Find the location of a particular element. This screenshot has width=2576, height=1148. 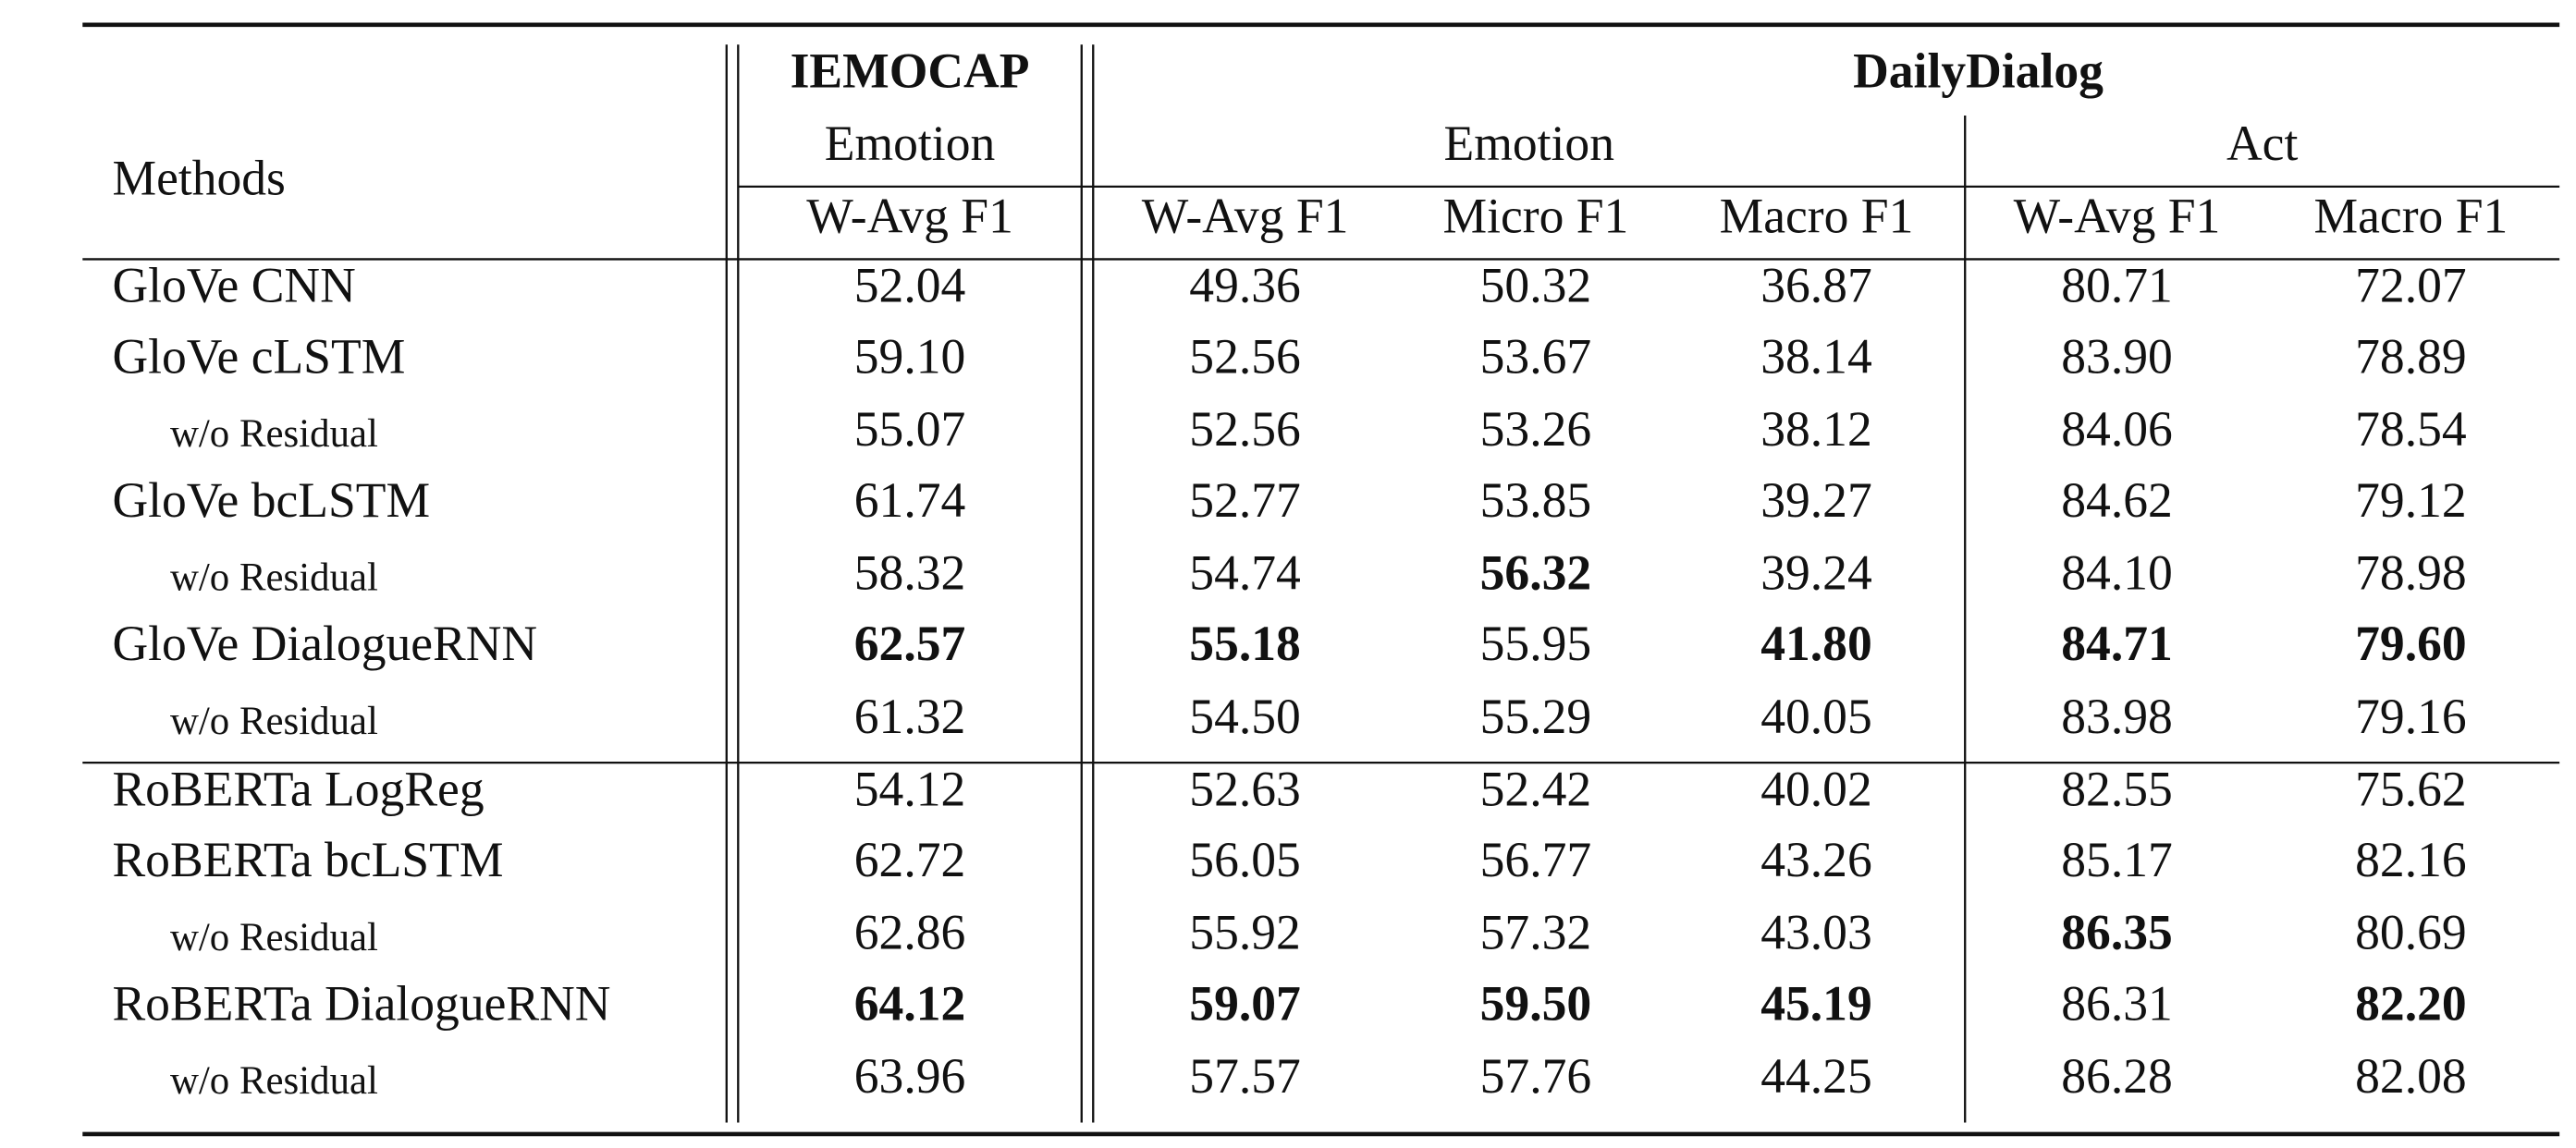

score-cell: 38.12 is located at coordinates (1816, 429).